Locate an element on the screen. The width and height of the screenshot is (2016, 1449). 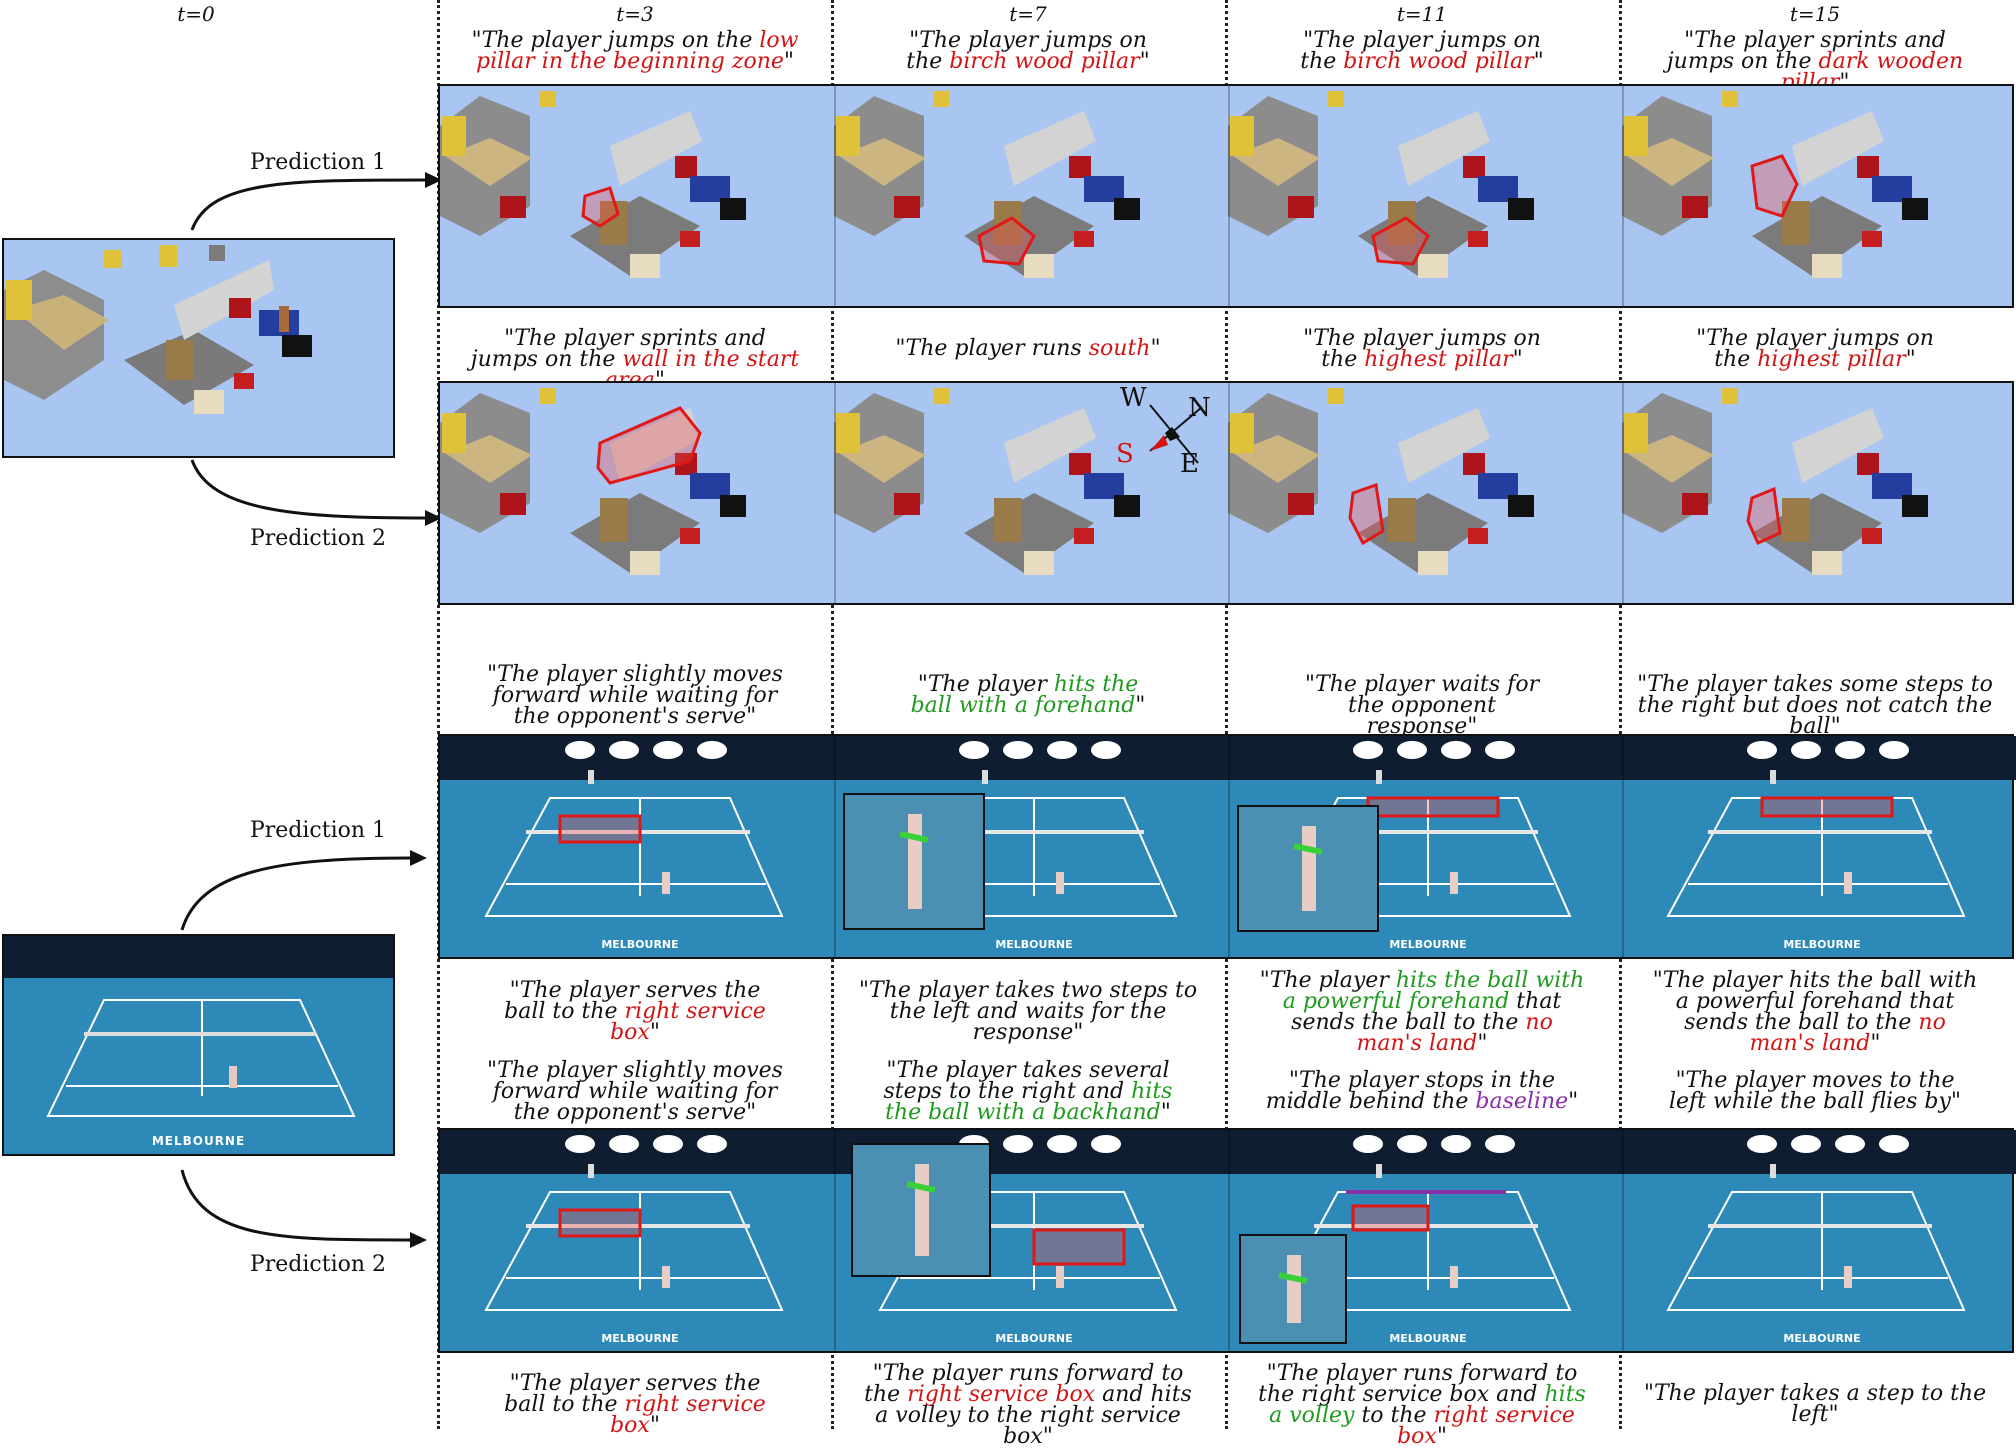
caption-mc-p2-t7: "The player runs south" is located at coordinates (1028, 348).